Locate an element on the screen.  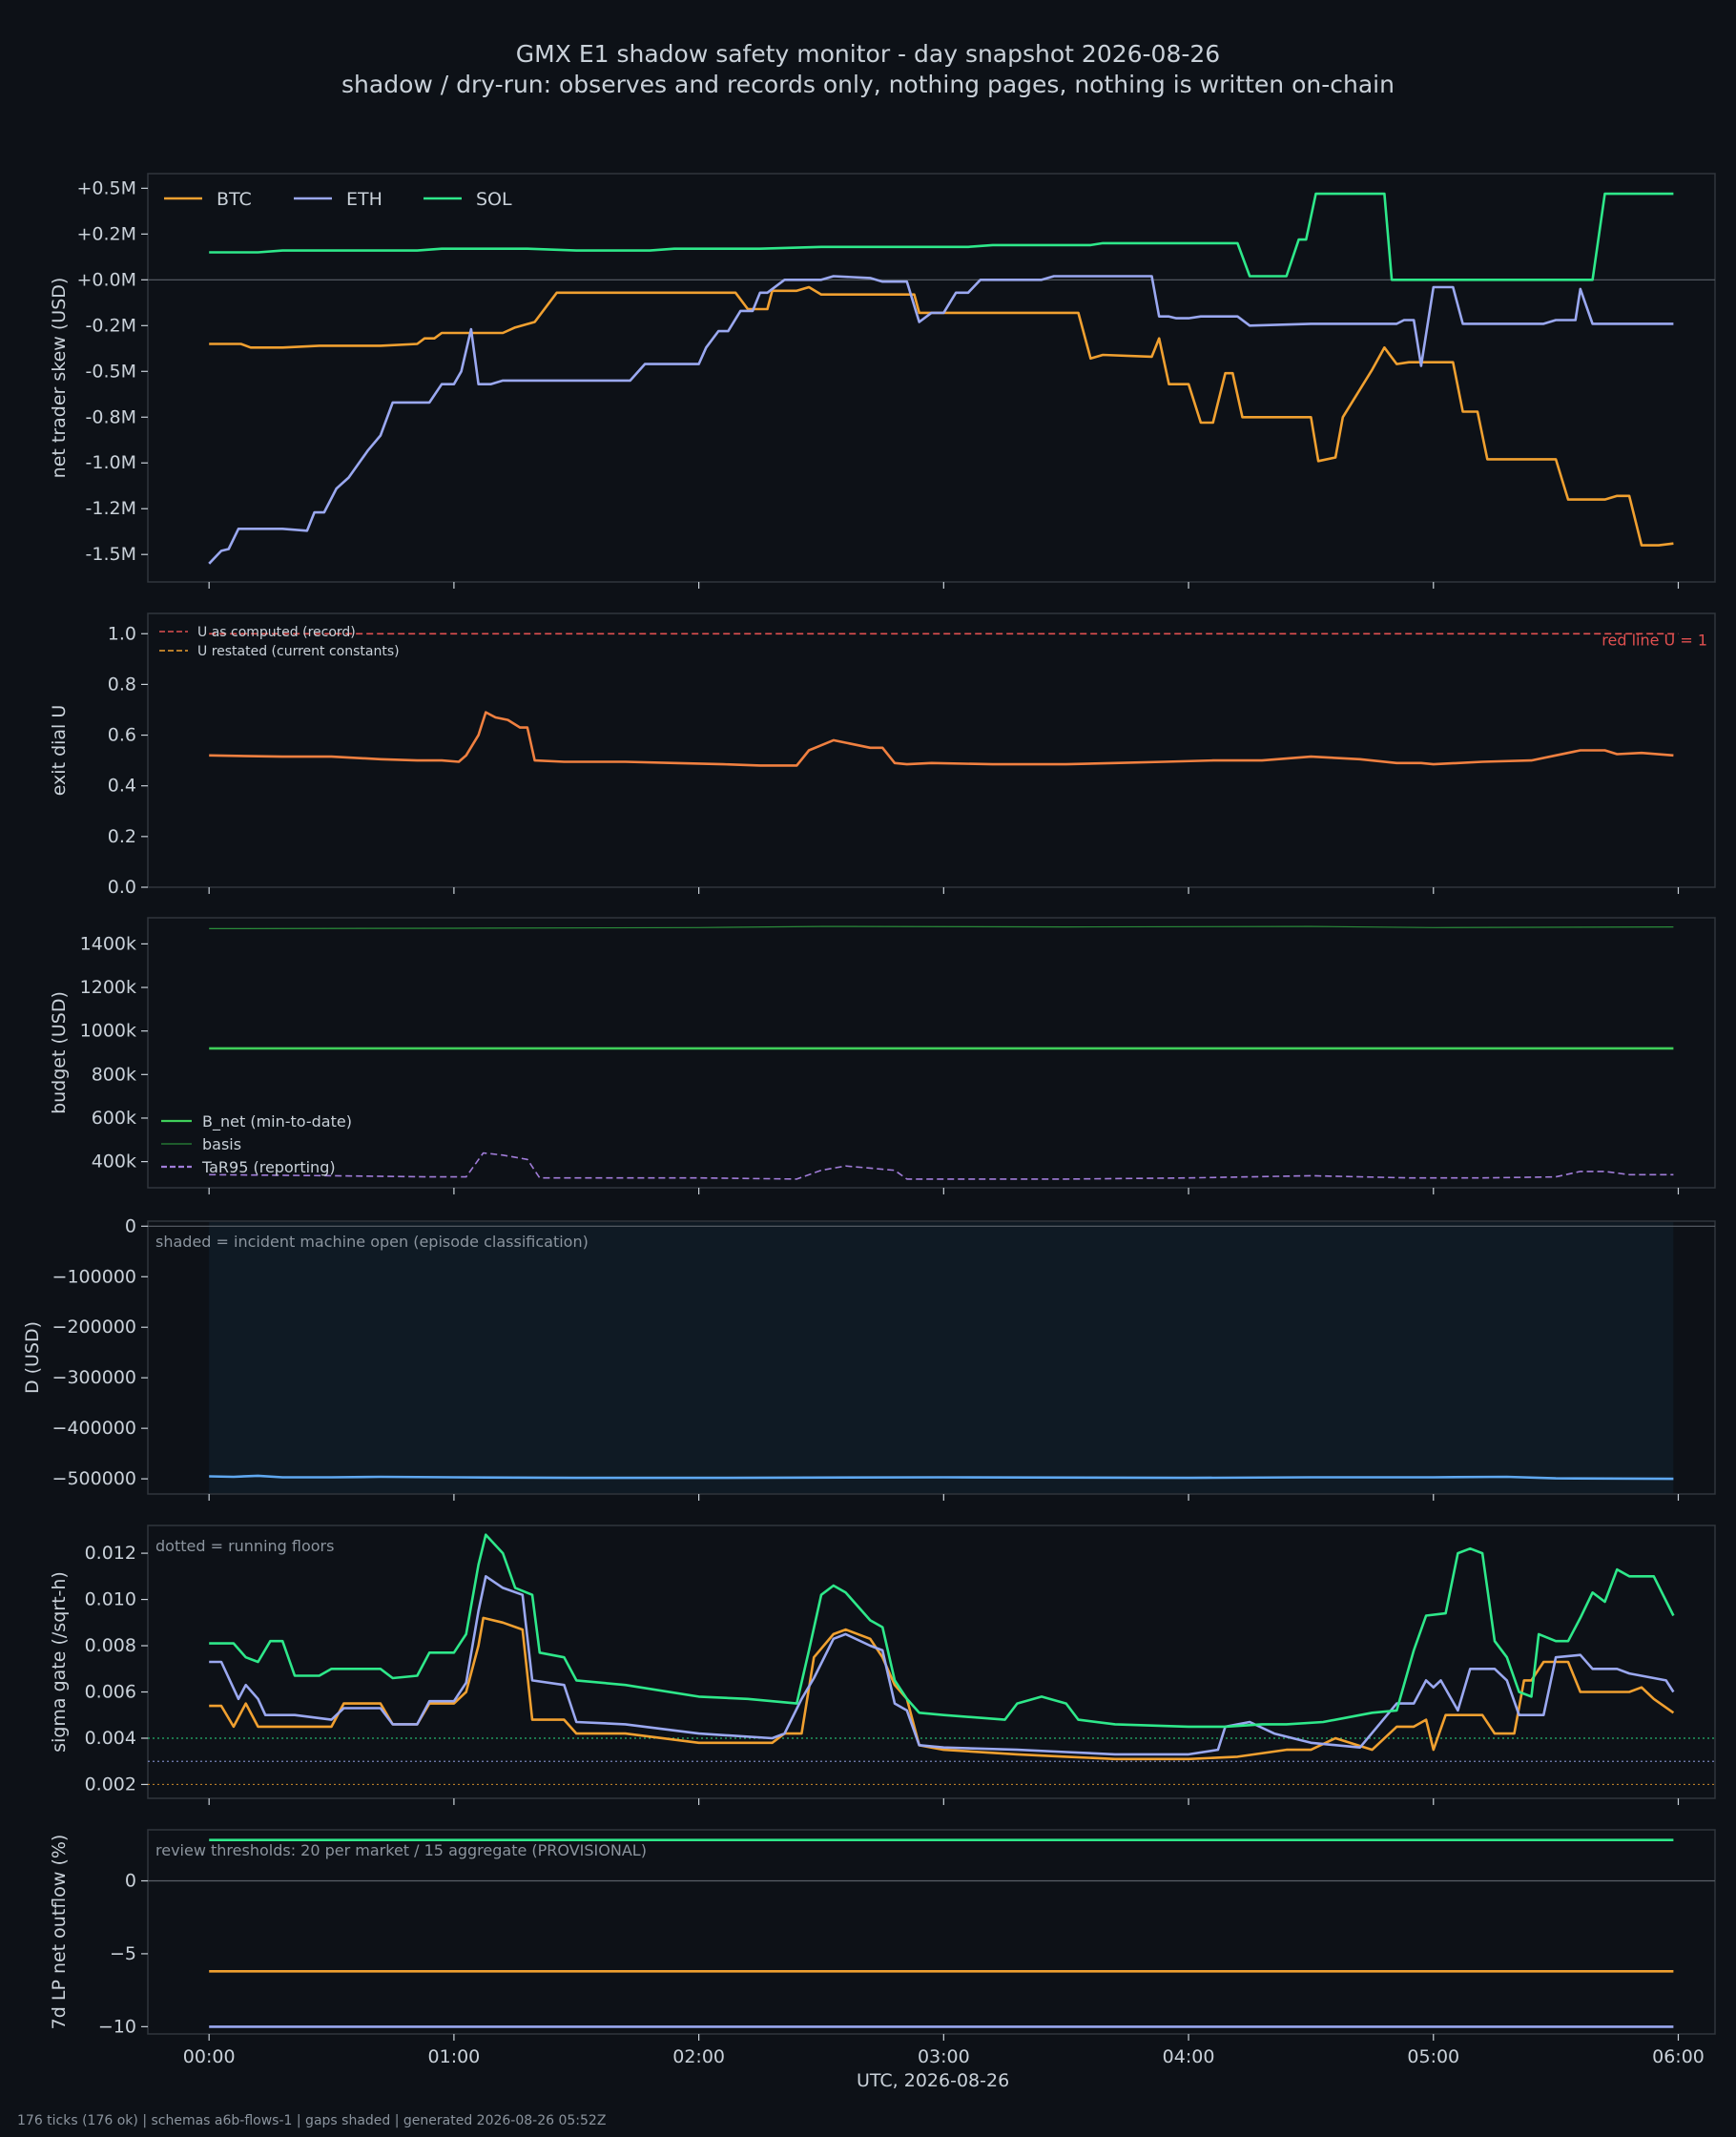
legend-label: B_net (min-to-date) is located at coordinates (277, 1121).